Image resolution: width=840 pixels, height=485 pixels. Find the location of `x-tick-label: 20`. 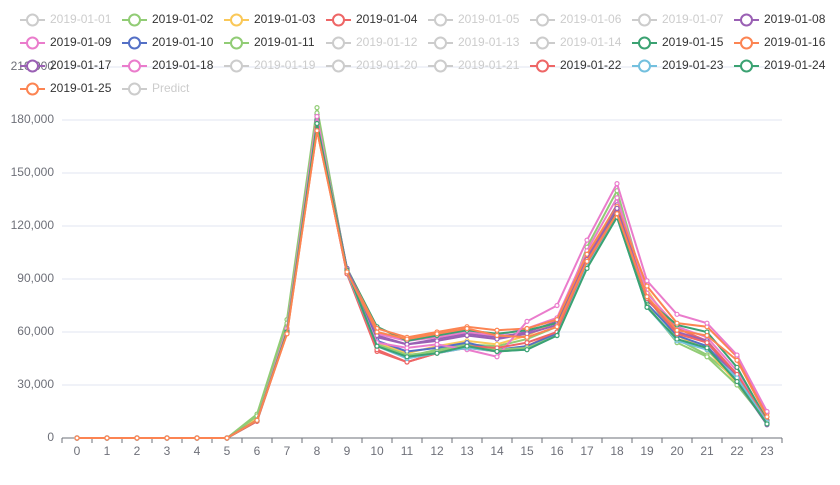

x-tick-label: 20 is located at coordinates (677, 451).